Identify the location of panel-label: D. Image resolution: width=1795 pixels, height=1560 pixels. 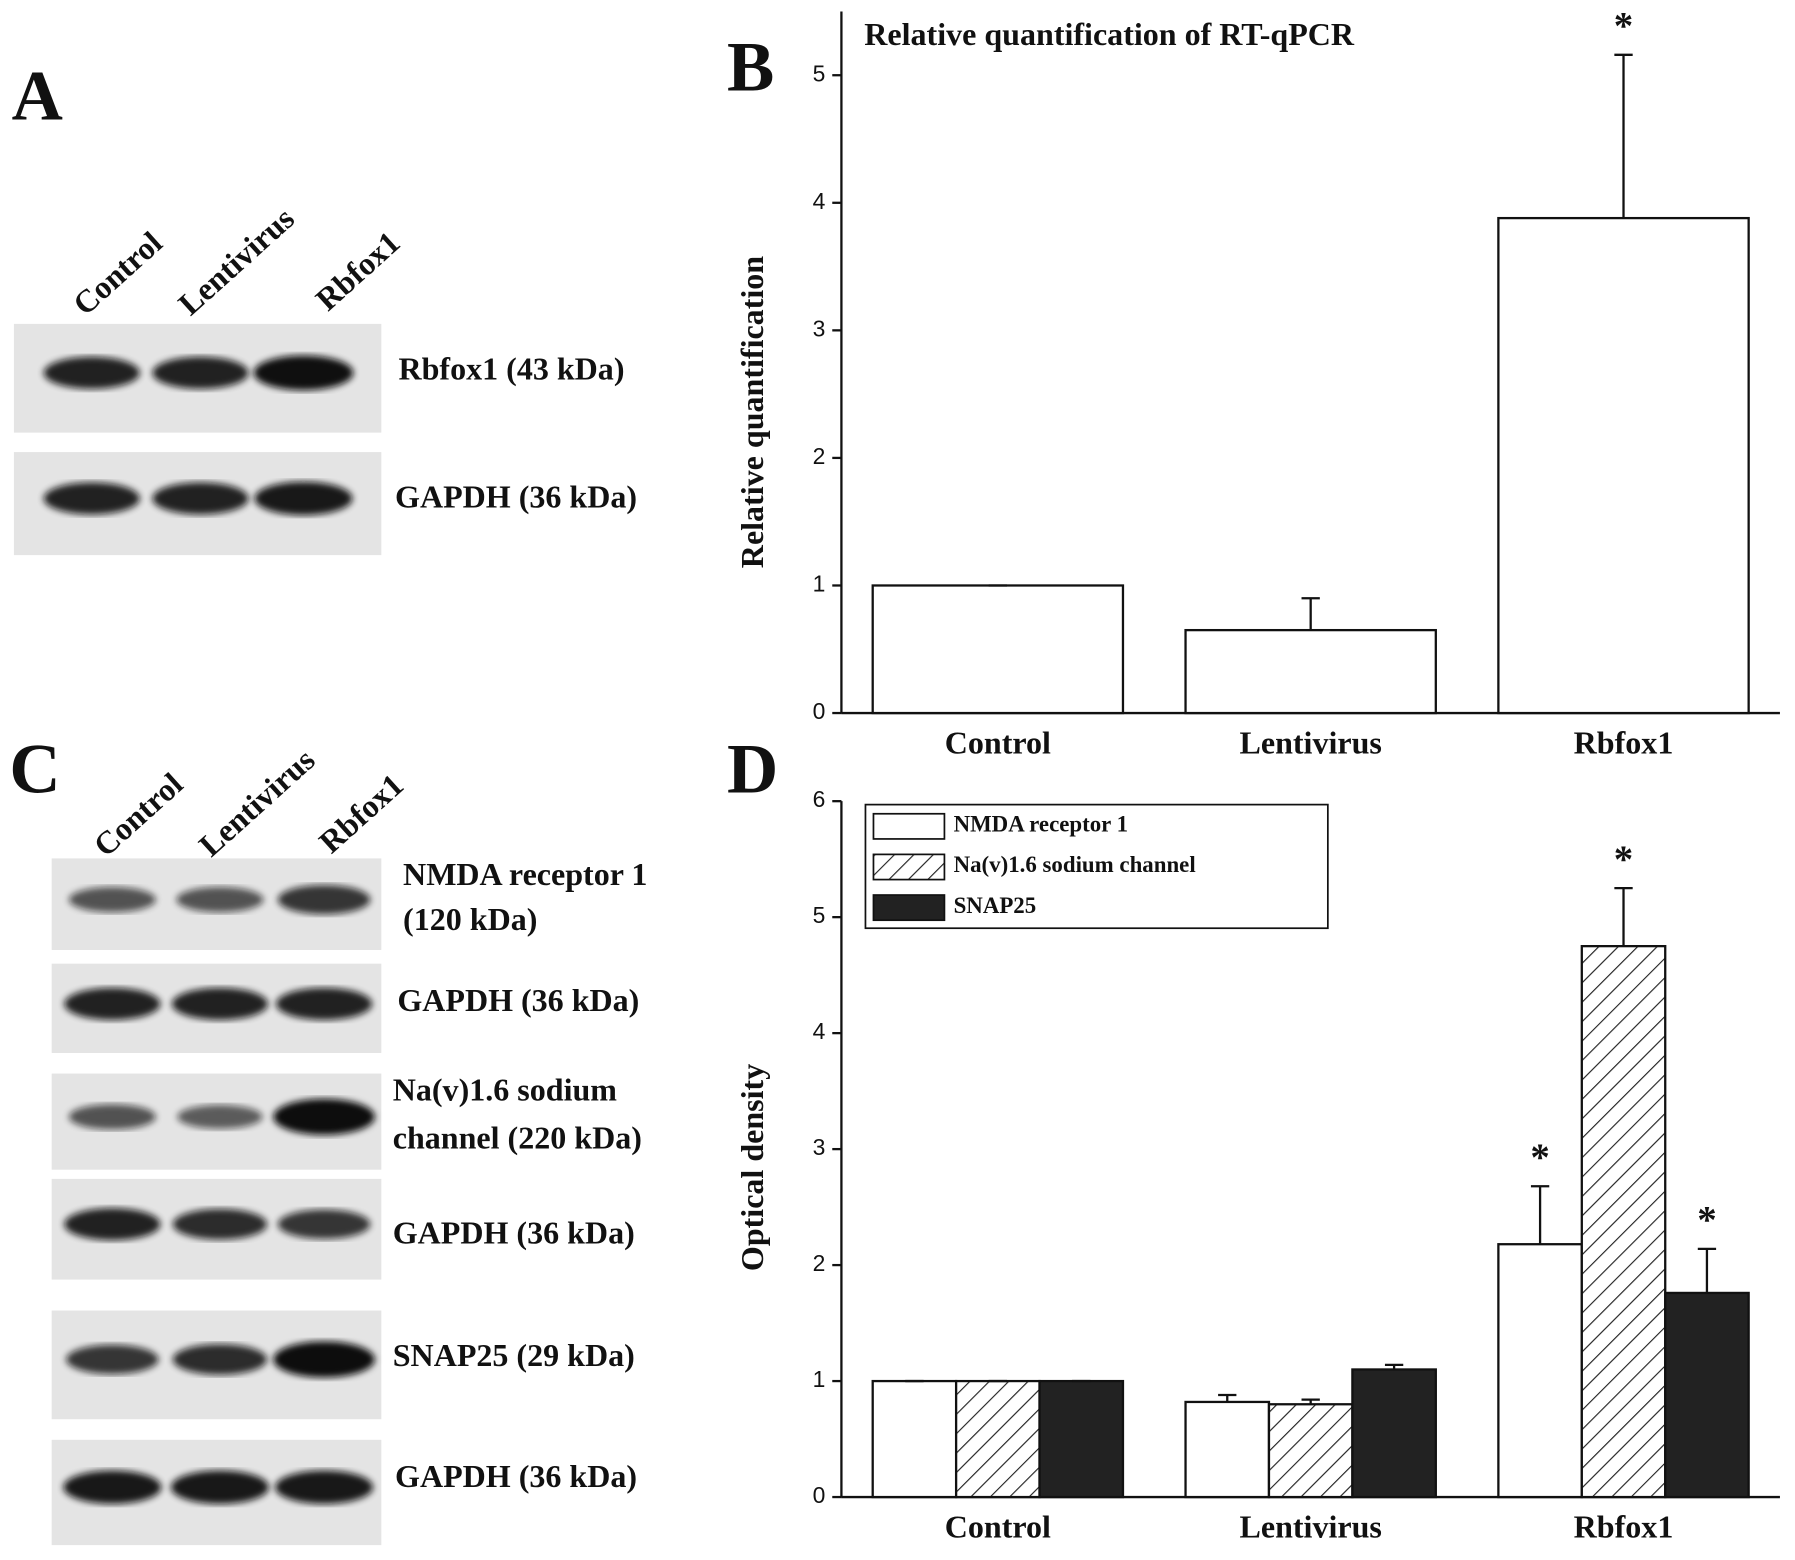
(752, 769).